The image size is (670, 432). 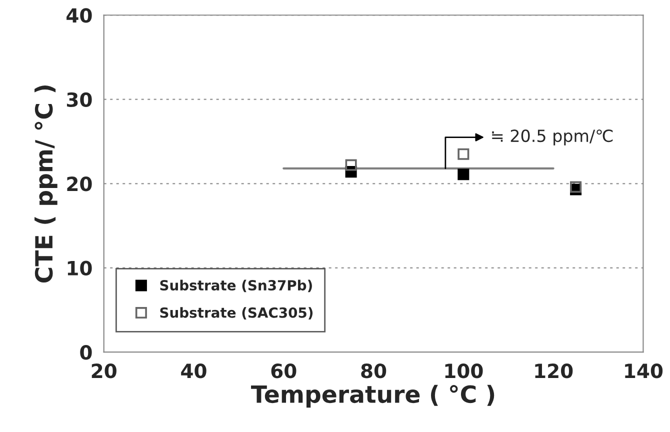 I want to click on x-tick-label: 20, so click(x=104, y=371).